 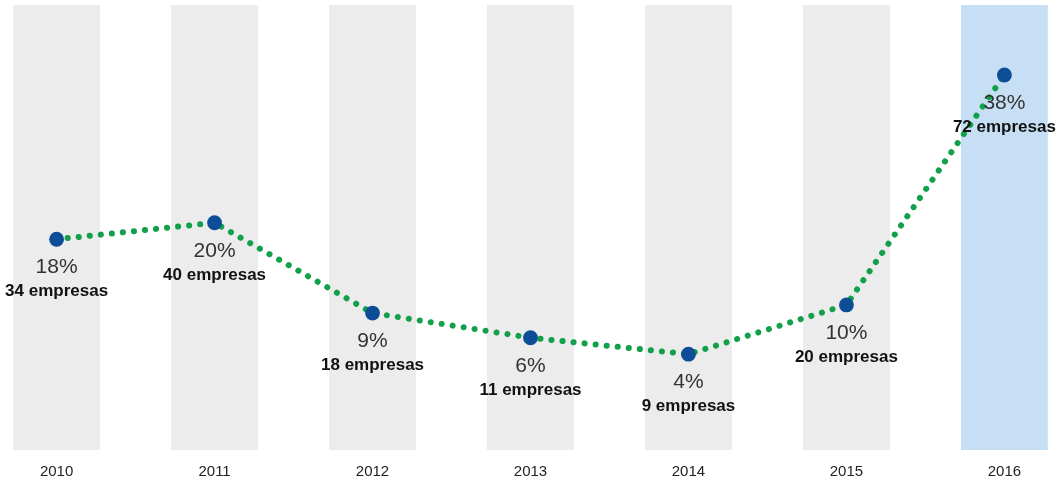 What do you see at coordinates (1004, 470) in the screenshot?
I see `x-tick-label: 2016` at bounding box center [1004, 470].